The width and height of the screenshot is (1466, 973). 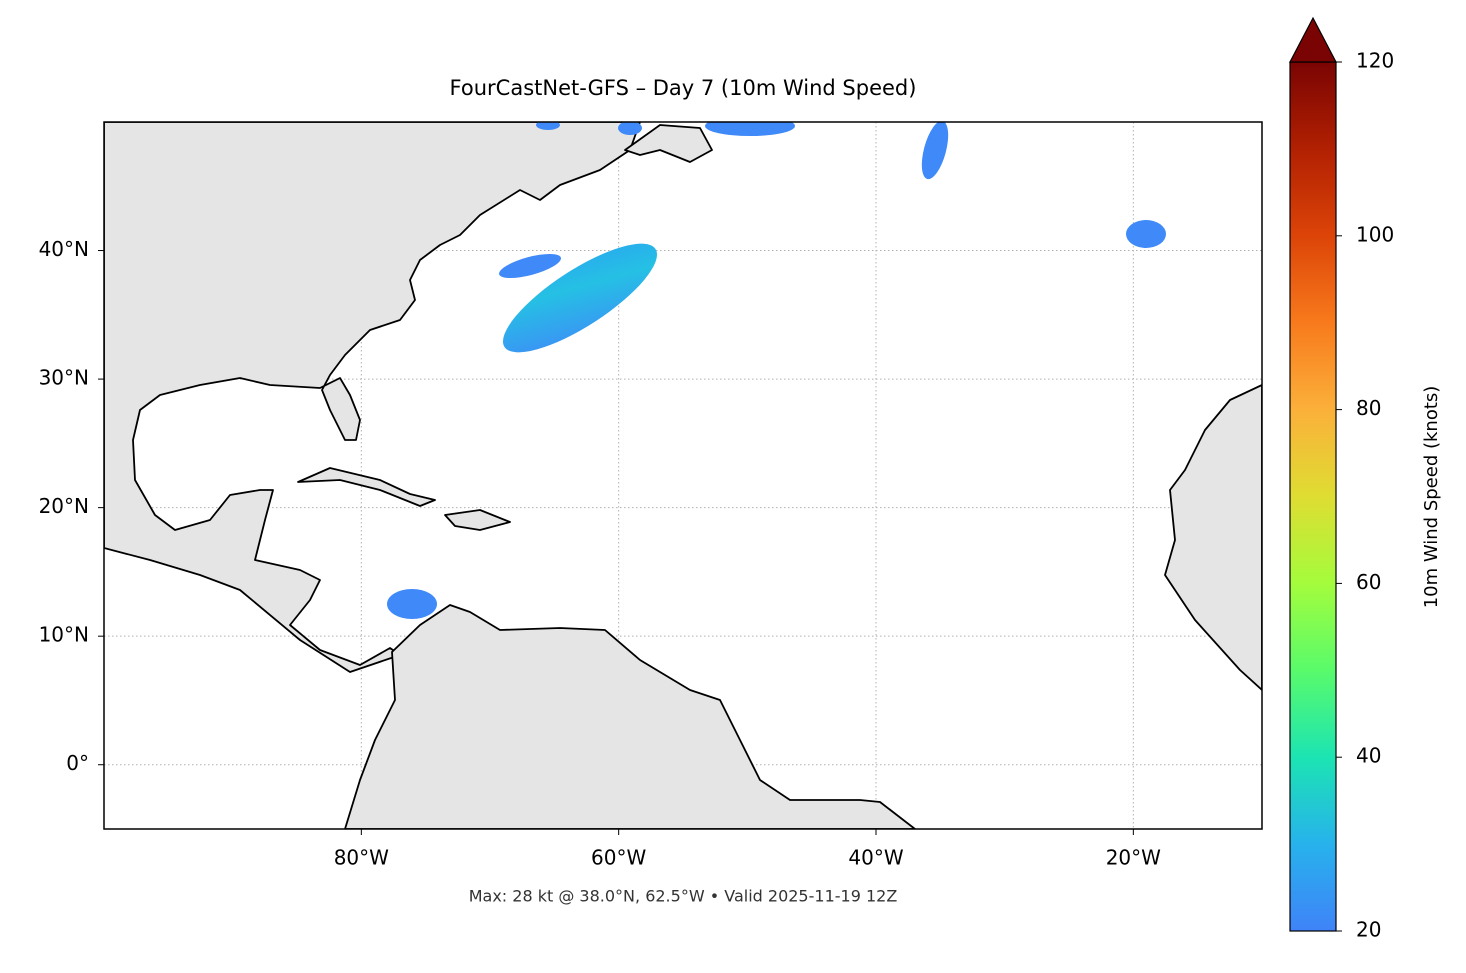 I want to click on x-tick-label: 80°W, so click(x=361, y=858).